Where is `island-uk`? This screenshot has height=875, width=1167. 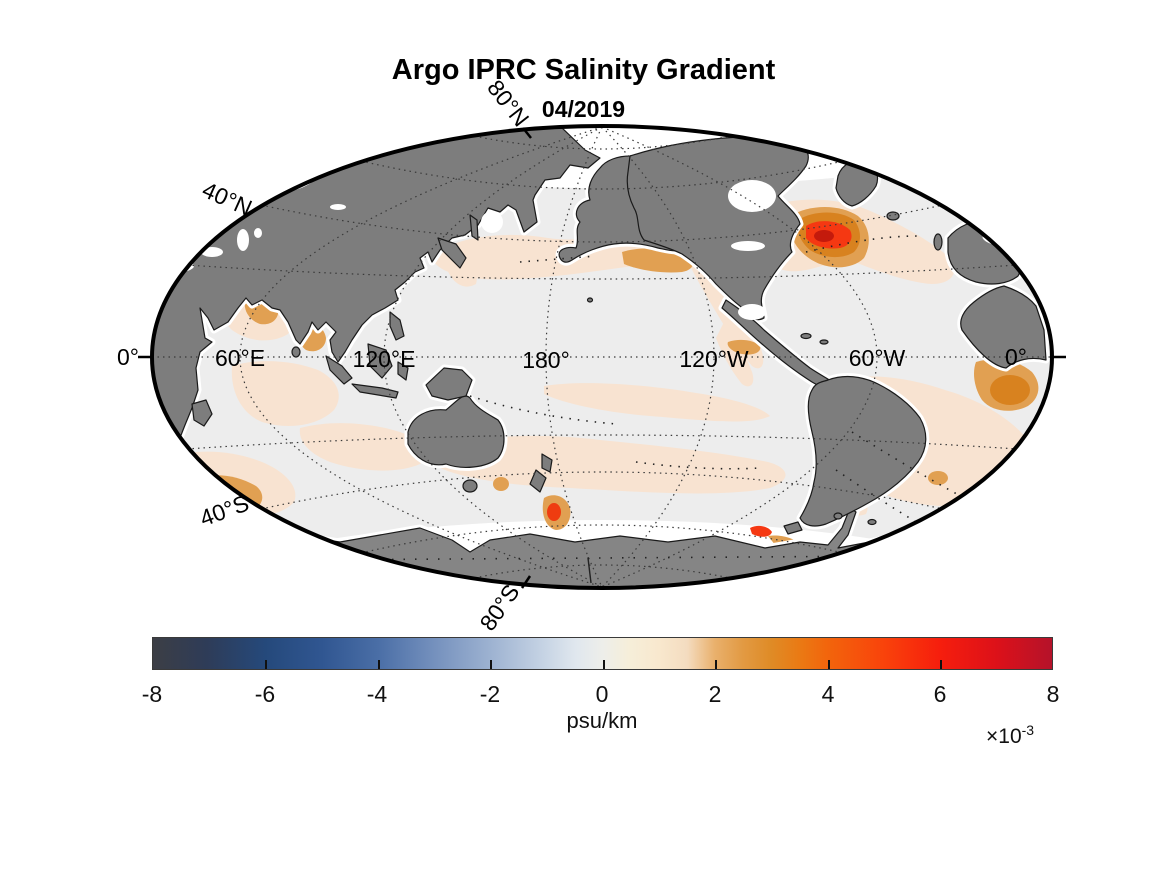 island-uk is located at coordinates (938, 242).